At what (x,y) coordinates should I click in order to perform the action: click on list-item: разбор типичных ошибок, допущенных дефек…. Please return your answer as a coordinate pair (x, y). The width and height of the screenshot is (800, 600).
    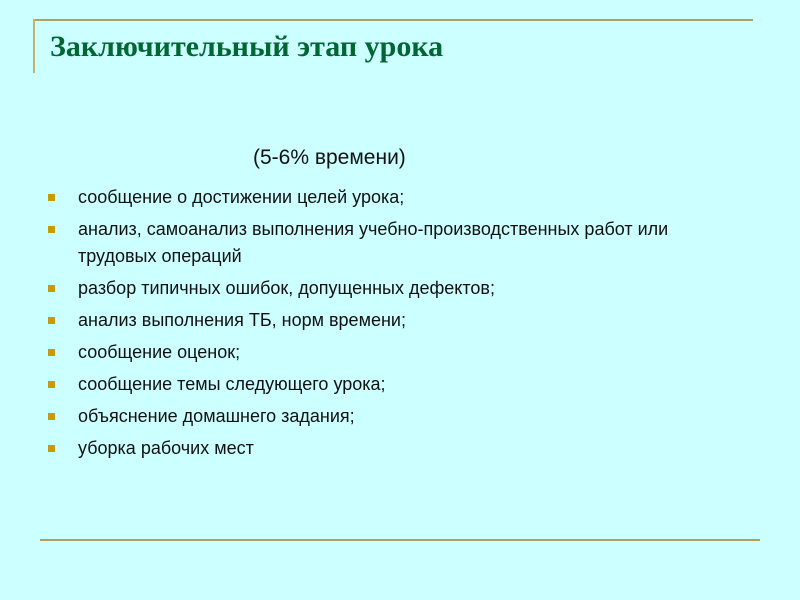
    Looking at the image, I should click on (398, 288).